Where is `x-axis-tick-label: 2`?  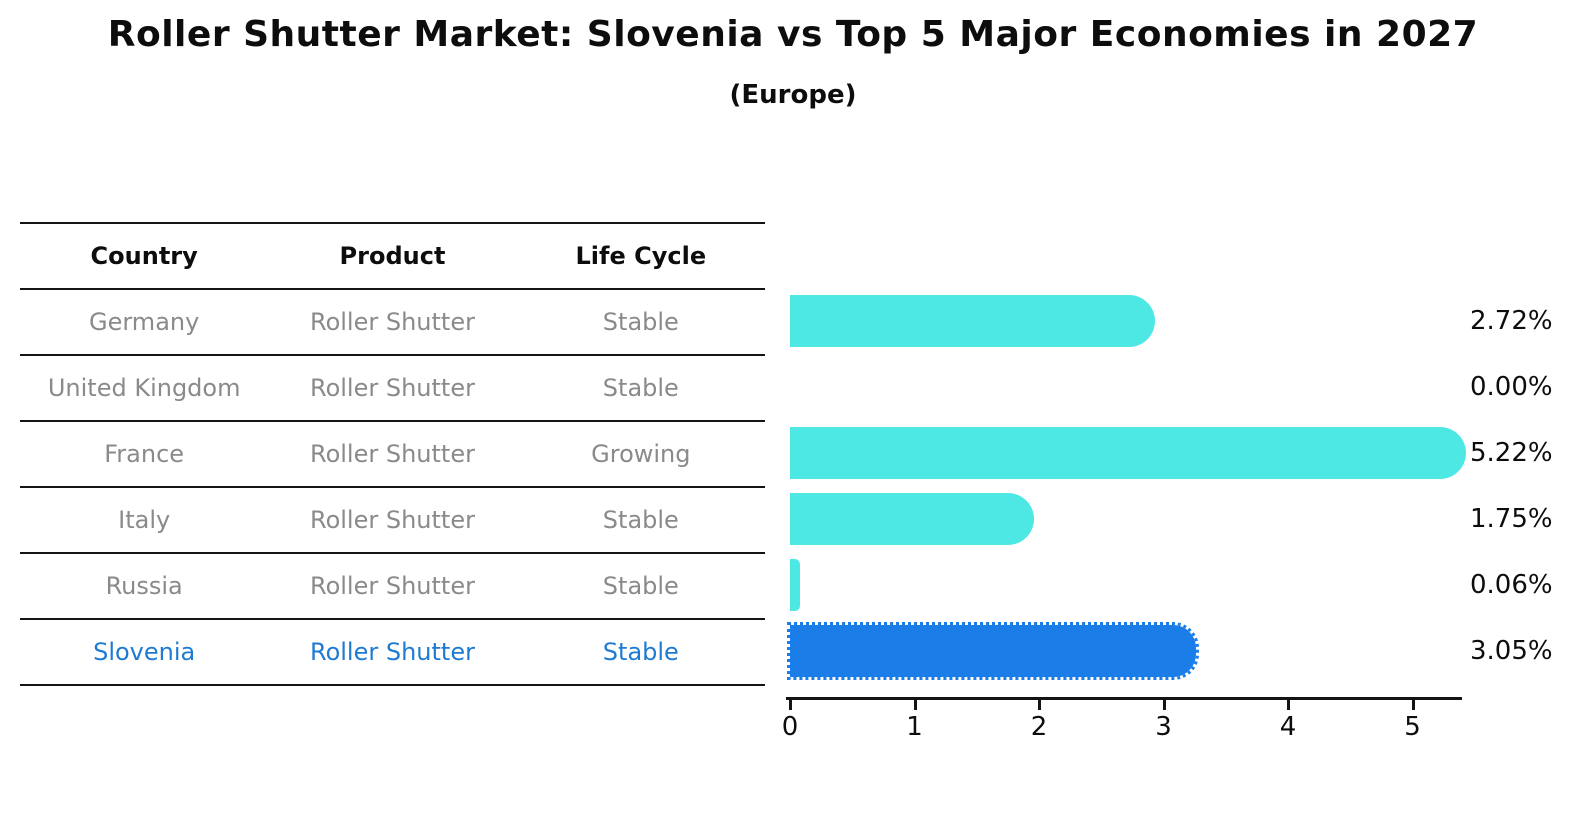
x-axis-tick-label: 2 is located at coordinates (1039, 727).